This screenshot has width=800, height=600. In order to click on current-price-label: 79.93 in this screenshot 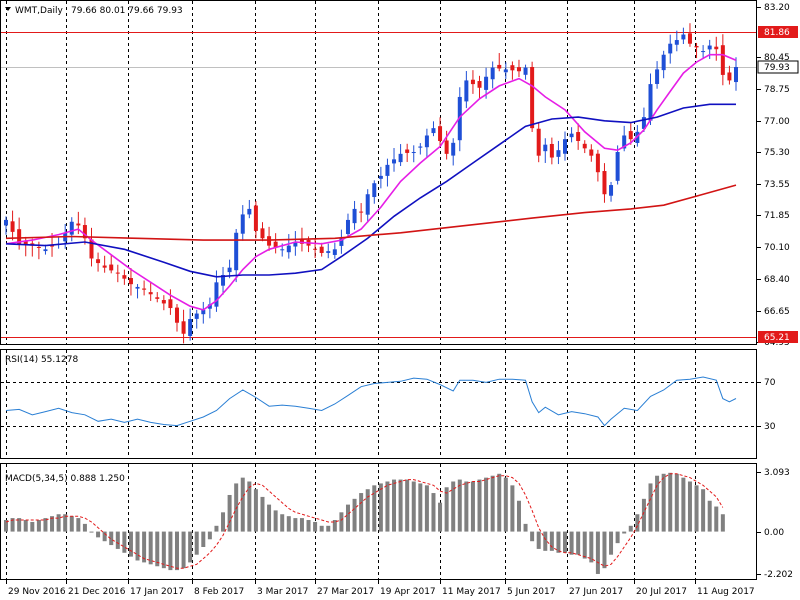, I will do `click(777, 68)`.